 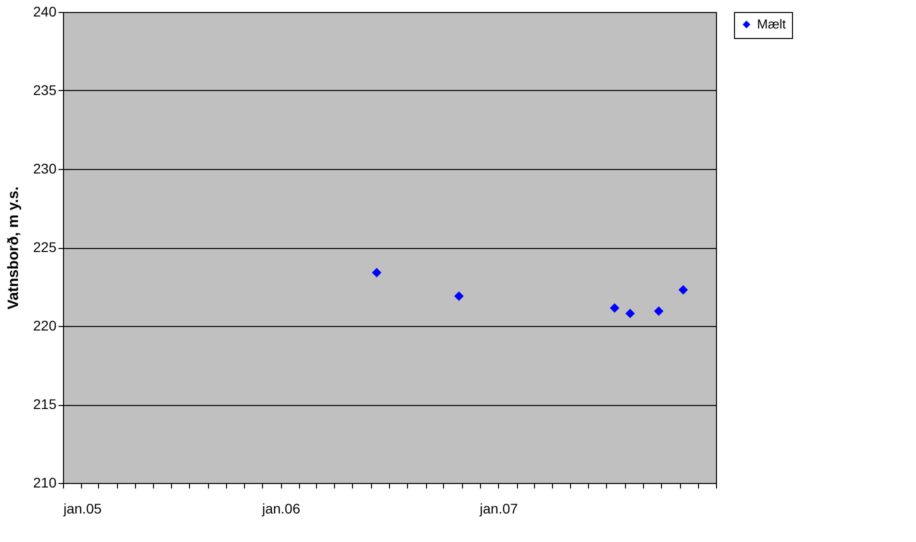 What do you see at coordinates (45, 168) in the screenshot?
I see `y-tick-label: 230` at bounding box center [45, 168].